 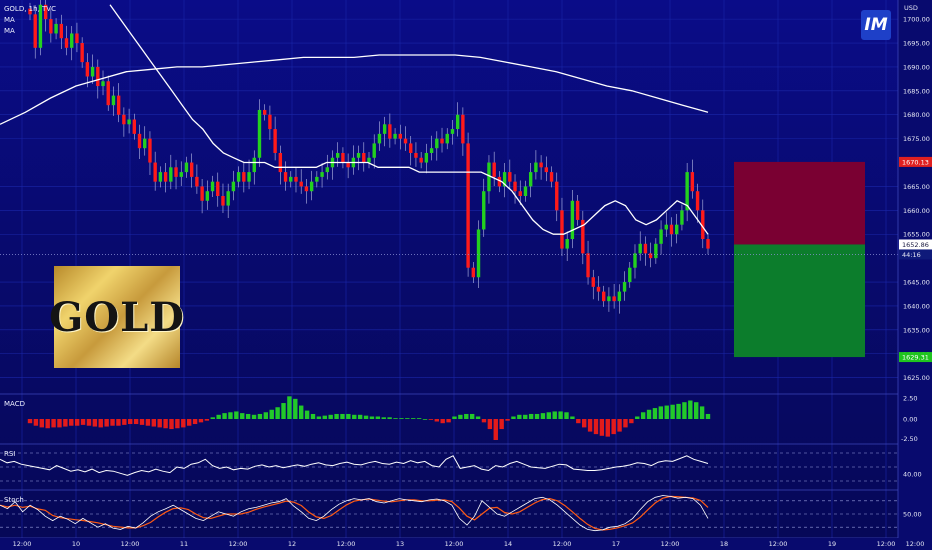 I want to click on price-axis-bg, so click(x=915, y=275).